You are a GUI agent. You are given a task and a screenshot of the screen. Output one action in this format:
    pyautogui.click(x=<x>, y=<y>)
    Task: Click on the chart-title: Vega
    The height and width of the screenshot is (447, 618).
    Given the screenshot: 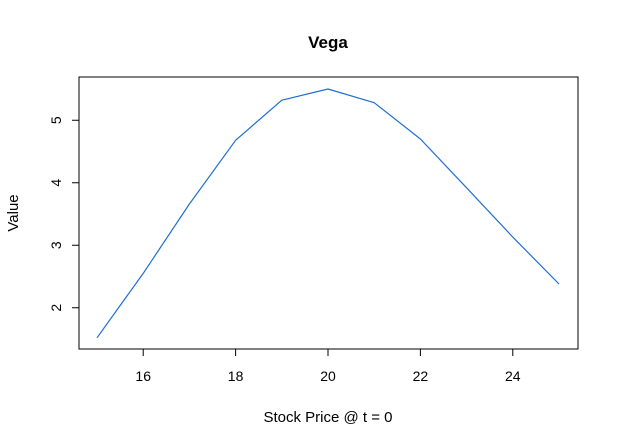 What is the action you would take?
    pyautogui.click(x=328, y=42)
    